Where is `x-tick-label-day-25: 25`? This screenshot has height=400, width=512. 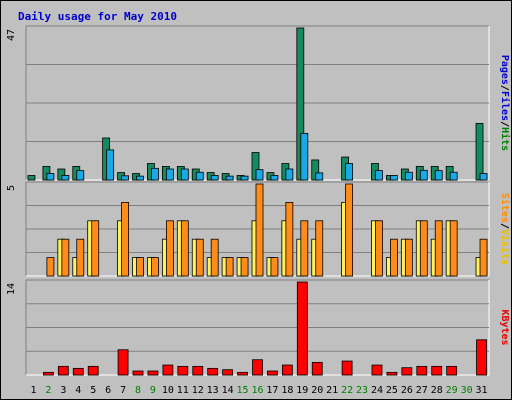
x-tick-label-day-25: 25 is located at coordinates (392, 390).